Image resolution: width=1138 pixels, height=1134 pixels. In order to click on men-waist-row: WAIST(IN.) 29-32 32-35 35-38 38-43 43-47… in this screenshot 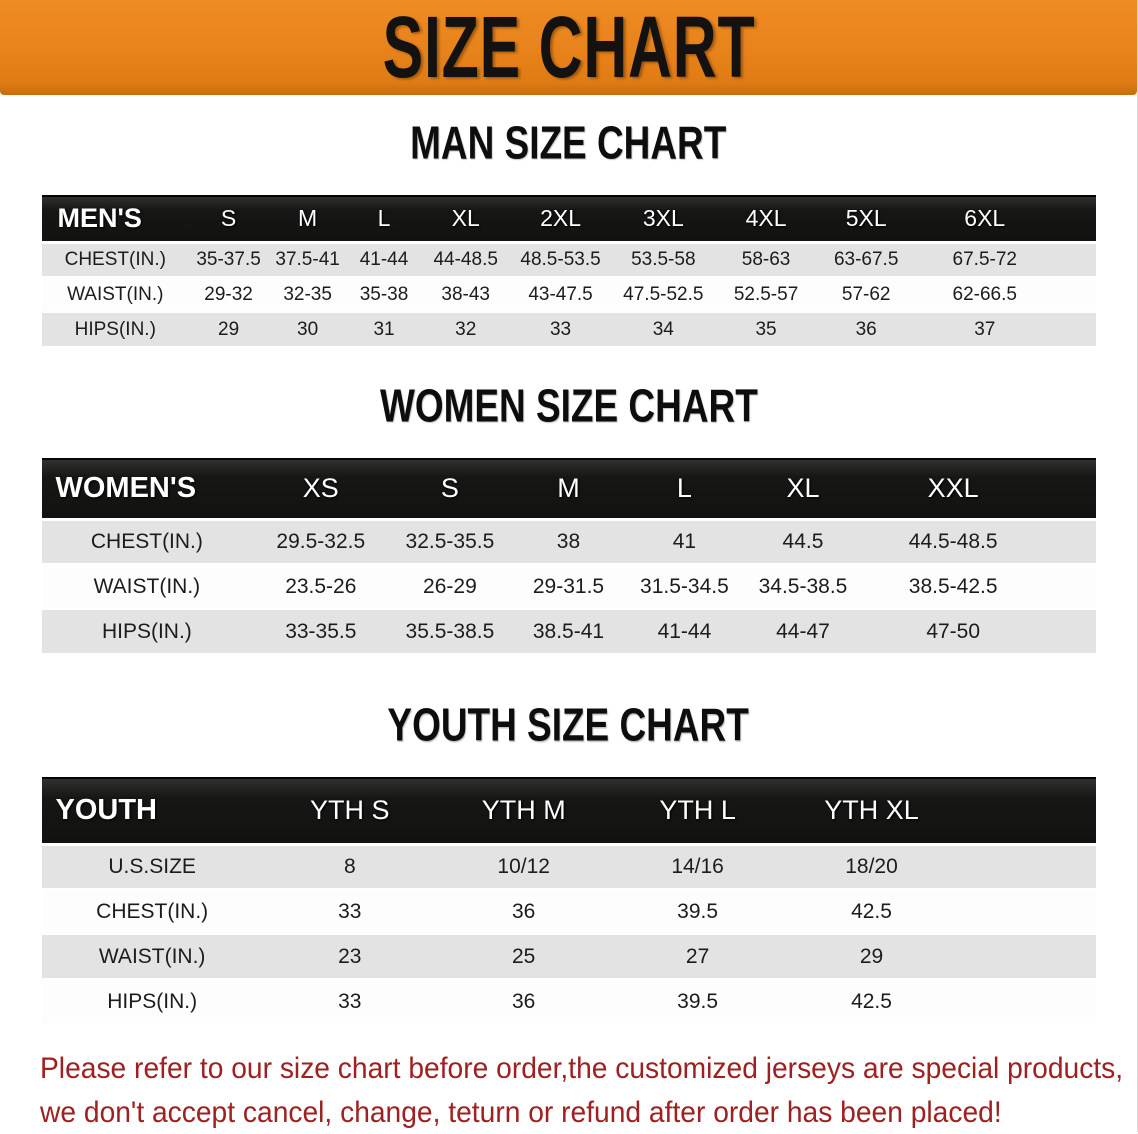, I will do `click(569, 294)`.